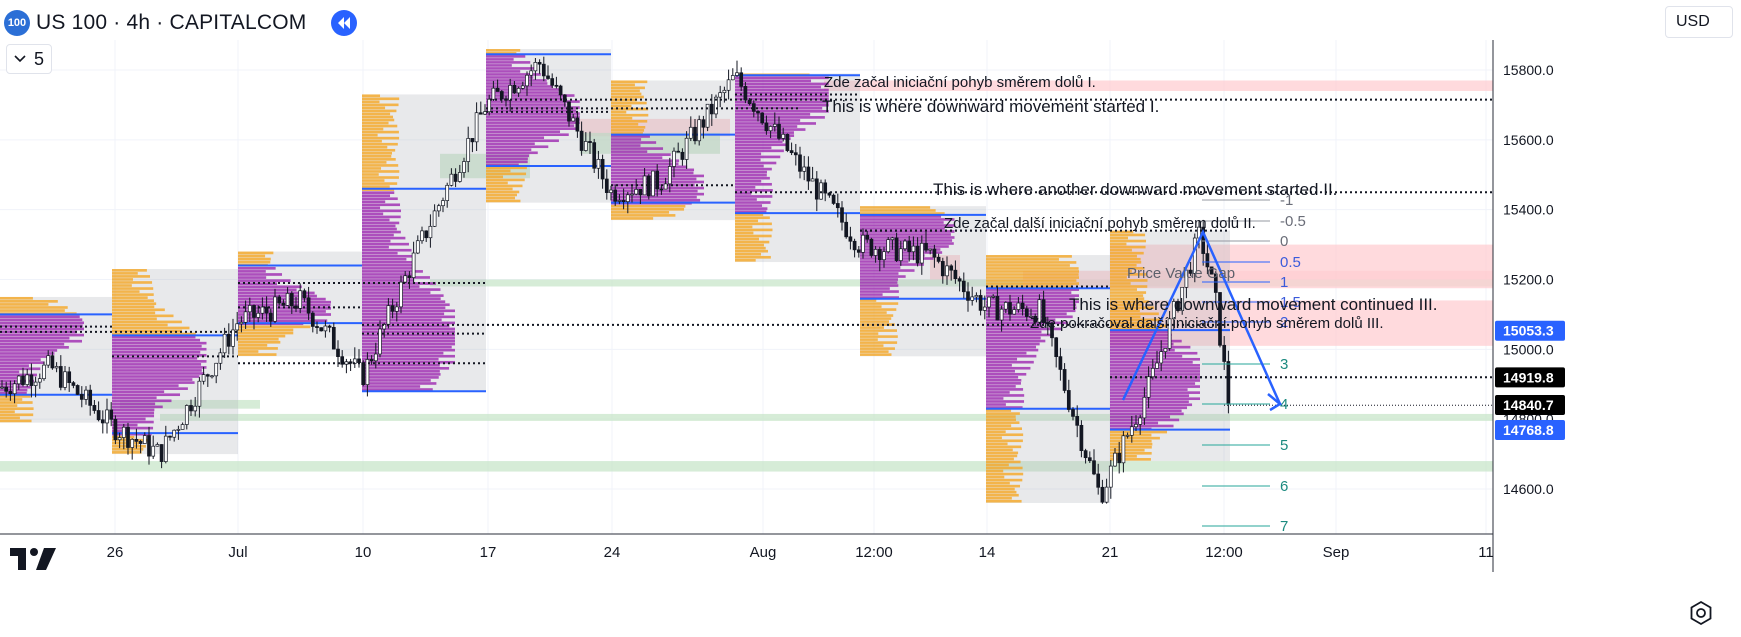 This screenshot has width=1741, height=637. Describe the element at coordinates (1486, 552) in the screenshot. I see `x-tick-label: 11` at that location.